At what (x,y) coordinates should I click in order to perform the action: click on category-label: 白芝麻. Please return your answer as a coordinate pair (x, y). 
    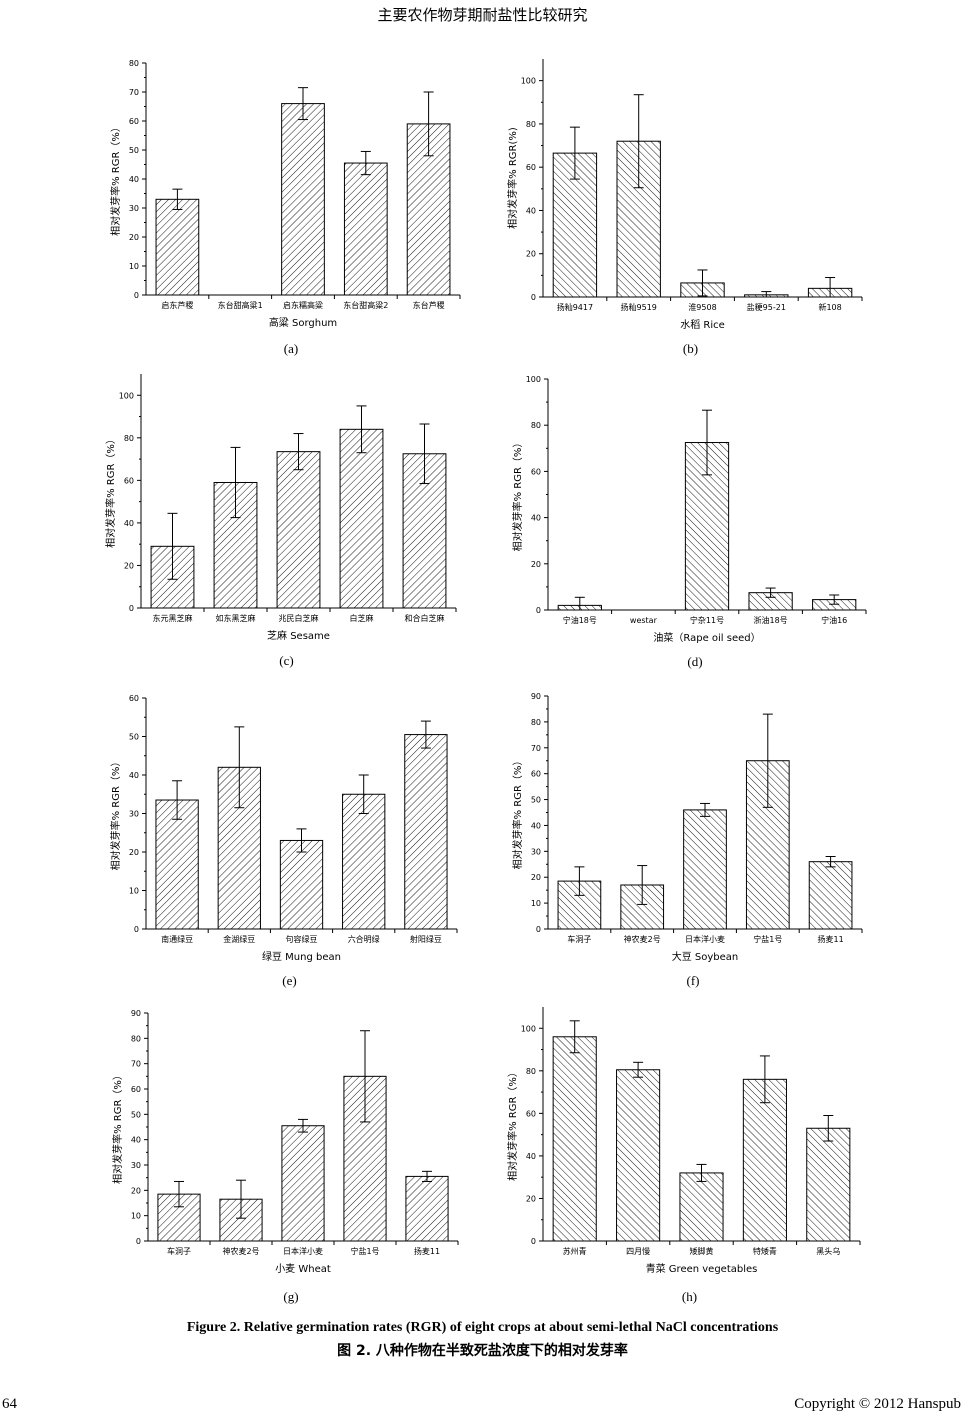
    Looking at the image, I should click on (362, 618).